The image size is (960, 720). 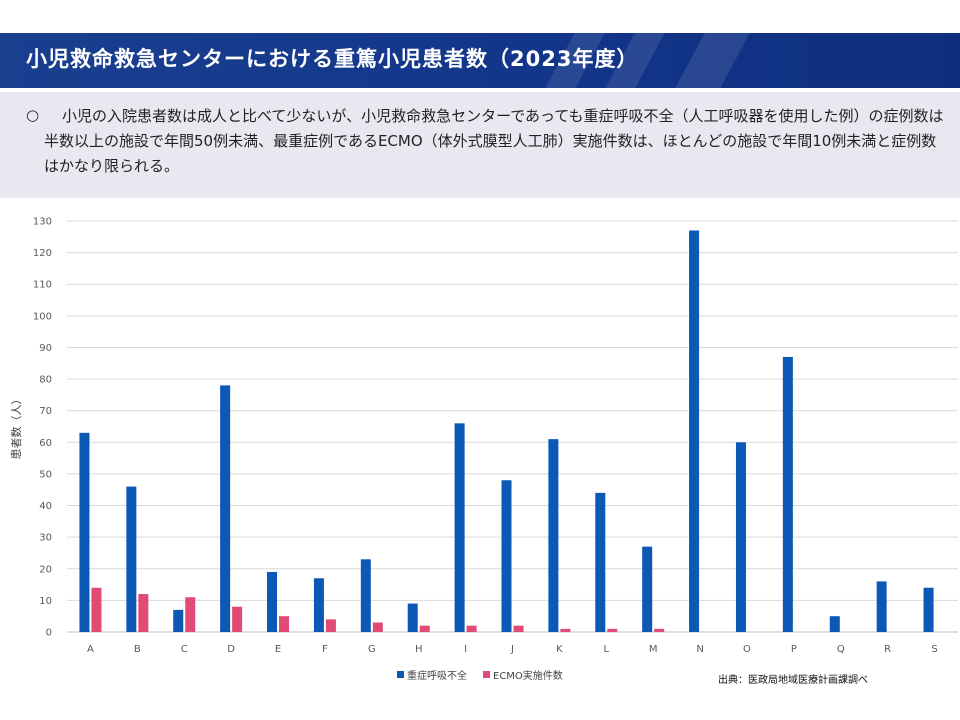 I want to click on x-tick-label: C, so click(x=184, y=649).